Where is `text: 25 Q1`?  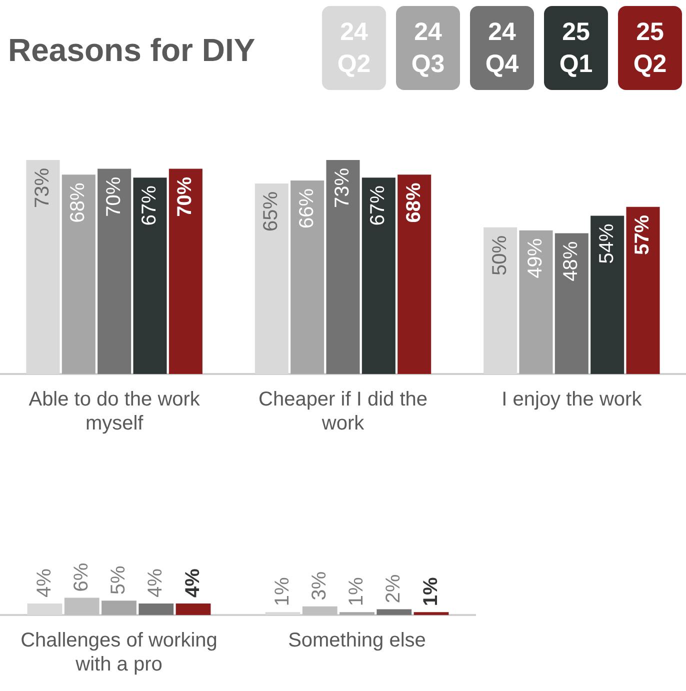
text: 25 Q1 is located at coordinates (576, 48).